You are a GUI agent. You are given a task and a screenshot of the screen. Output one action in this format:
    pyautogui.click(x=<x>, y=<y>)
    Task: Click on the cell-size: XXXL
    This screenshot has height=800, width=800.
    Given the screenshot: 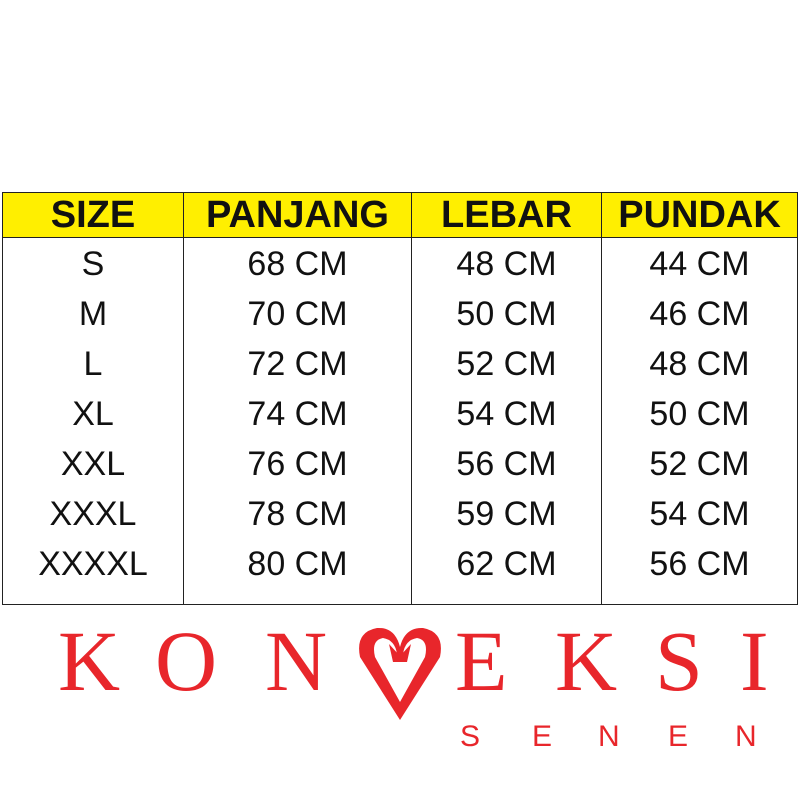 What is the action you would take?
    pyautogui.click(x=93, y=514)
    